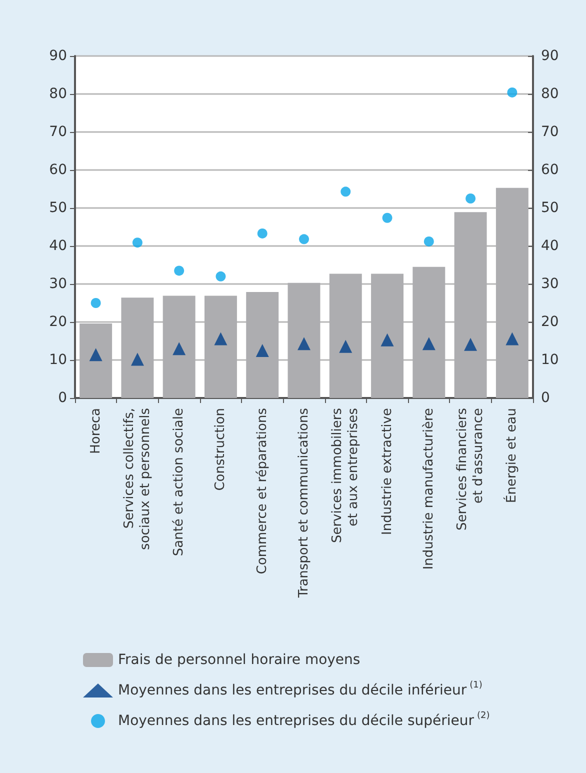 This screenshot has width=586, height=773. I want to click on y2-tick-label: 70, so click(550, 132).